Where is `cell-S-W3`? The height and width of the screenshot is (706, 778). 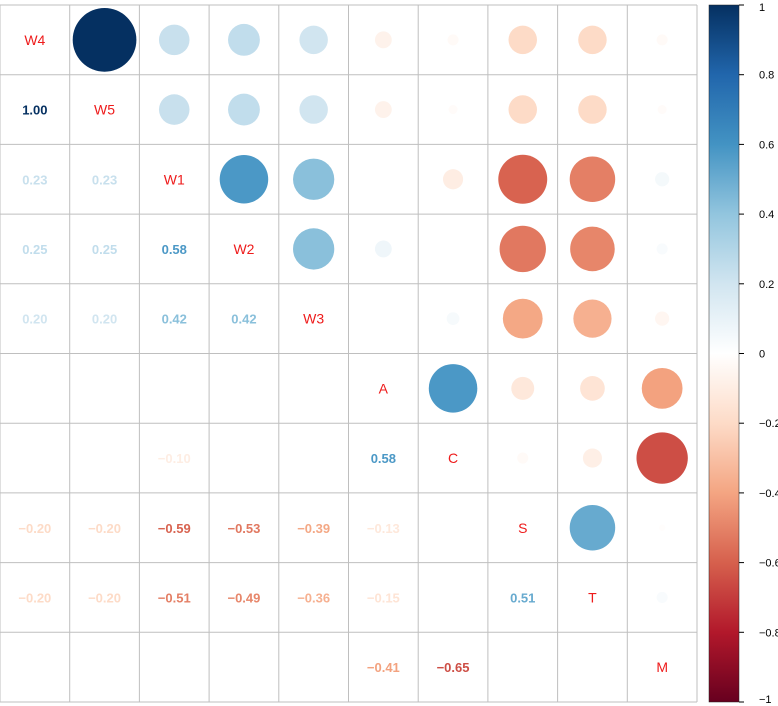
cell-S-W3 is located at coordinates (313, 527).